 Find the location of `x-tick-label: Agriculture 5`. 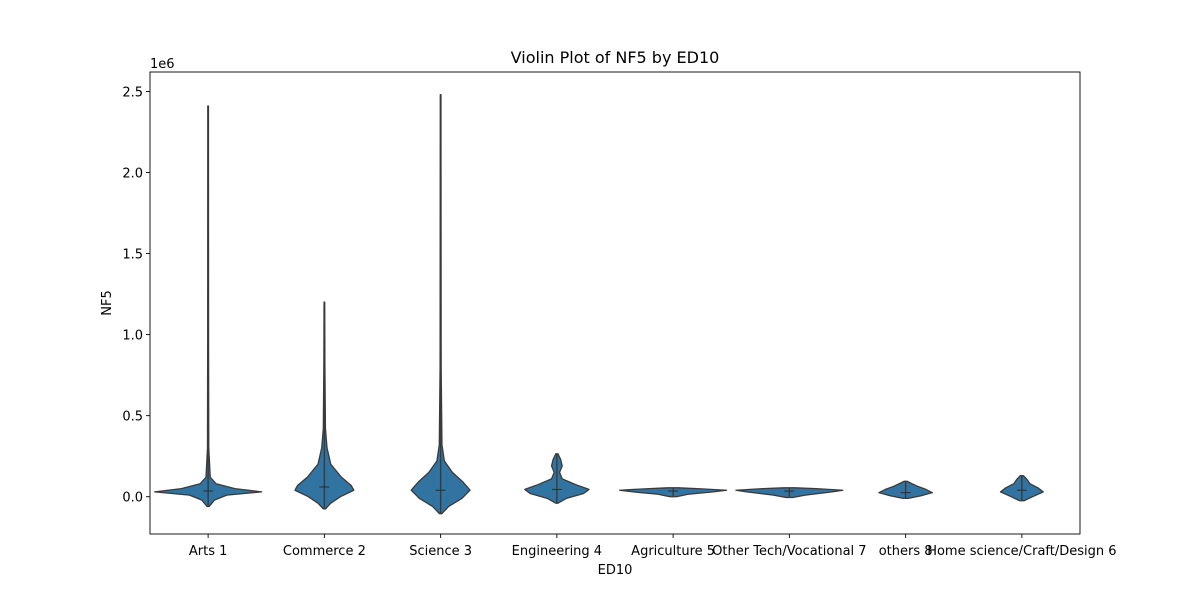

x-tick-label: Agriculture 5 is located at coordinates (673, 551).